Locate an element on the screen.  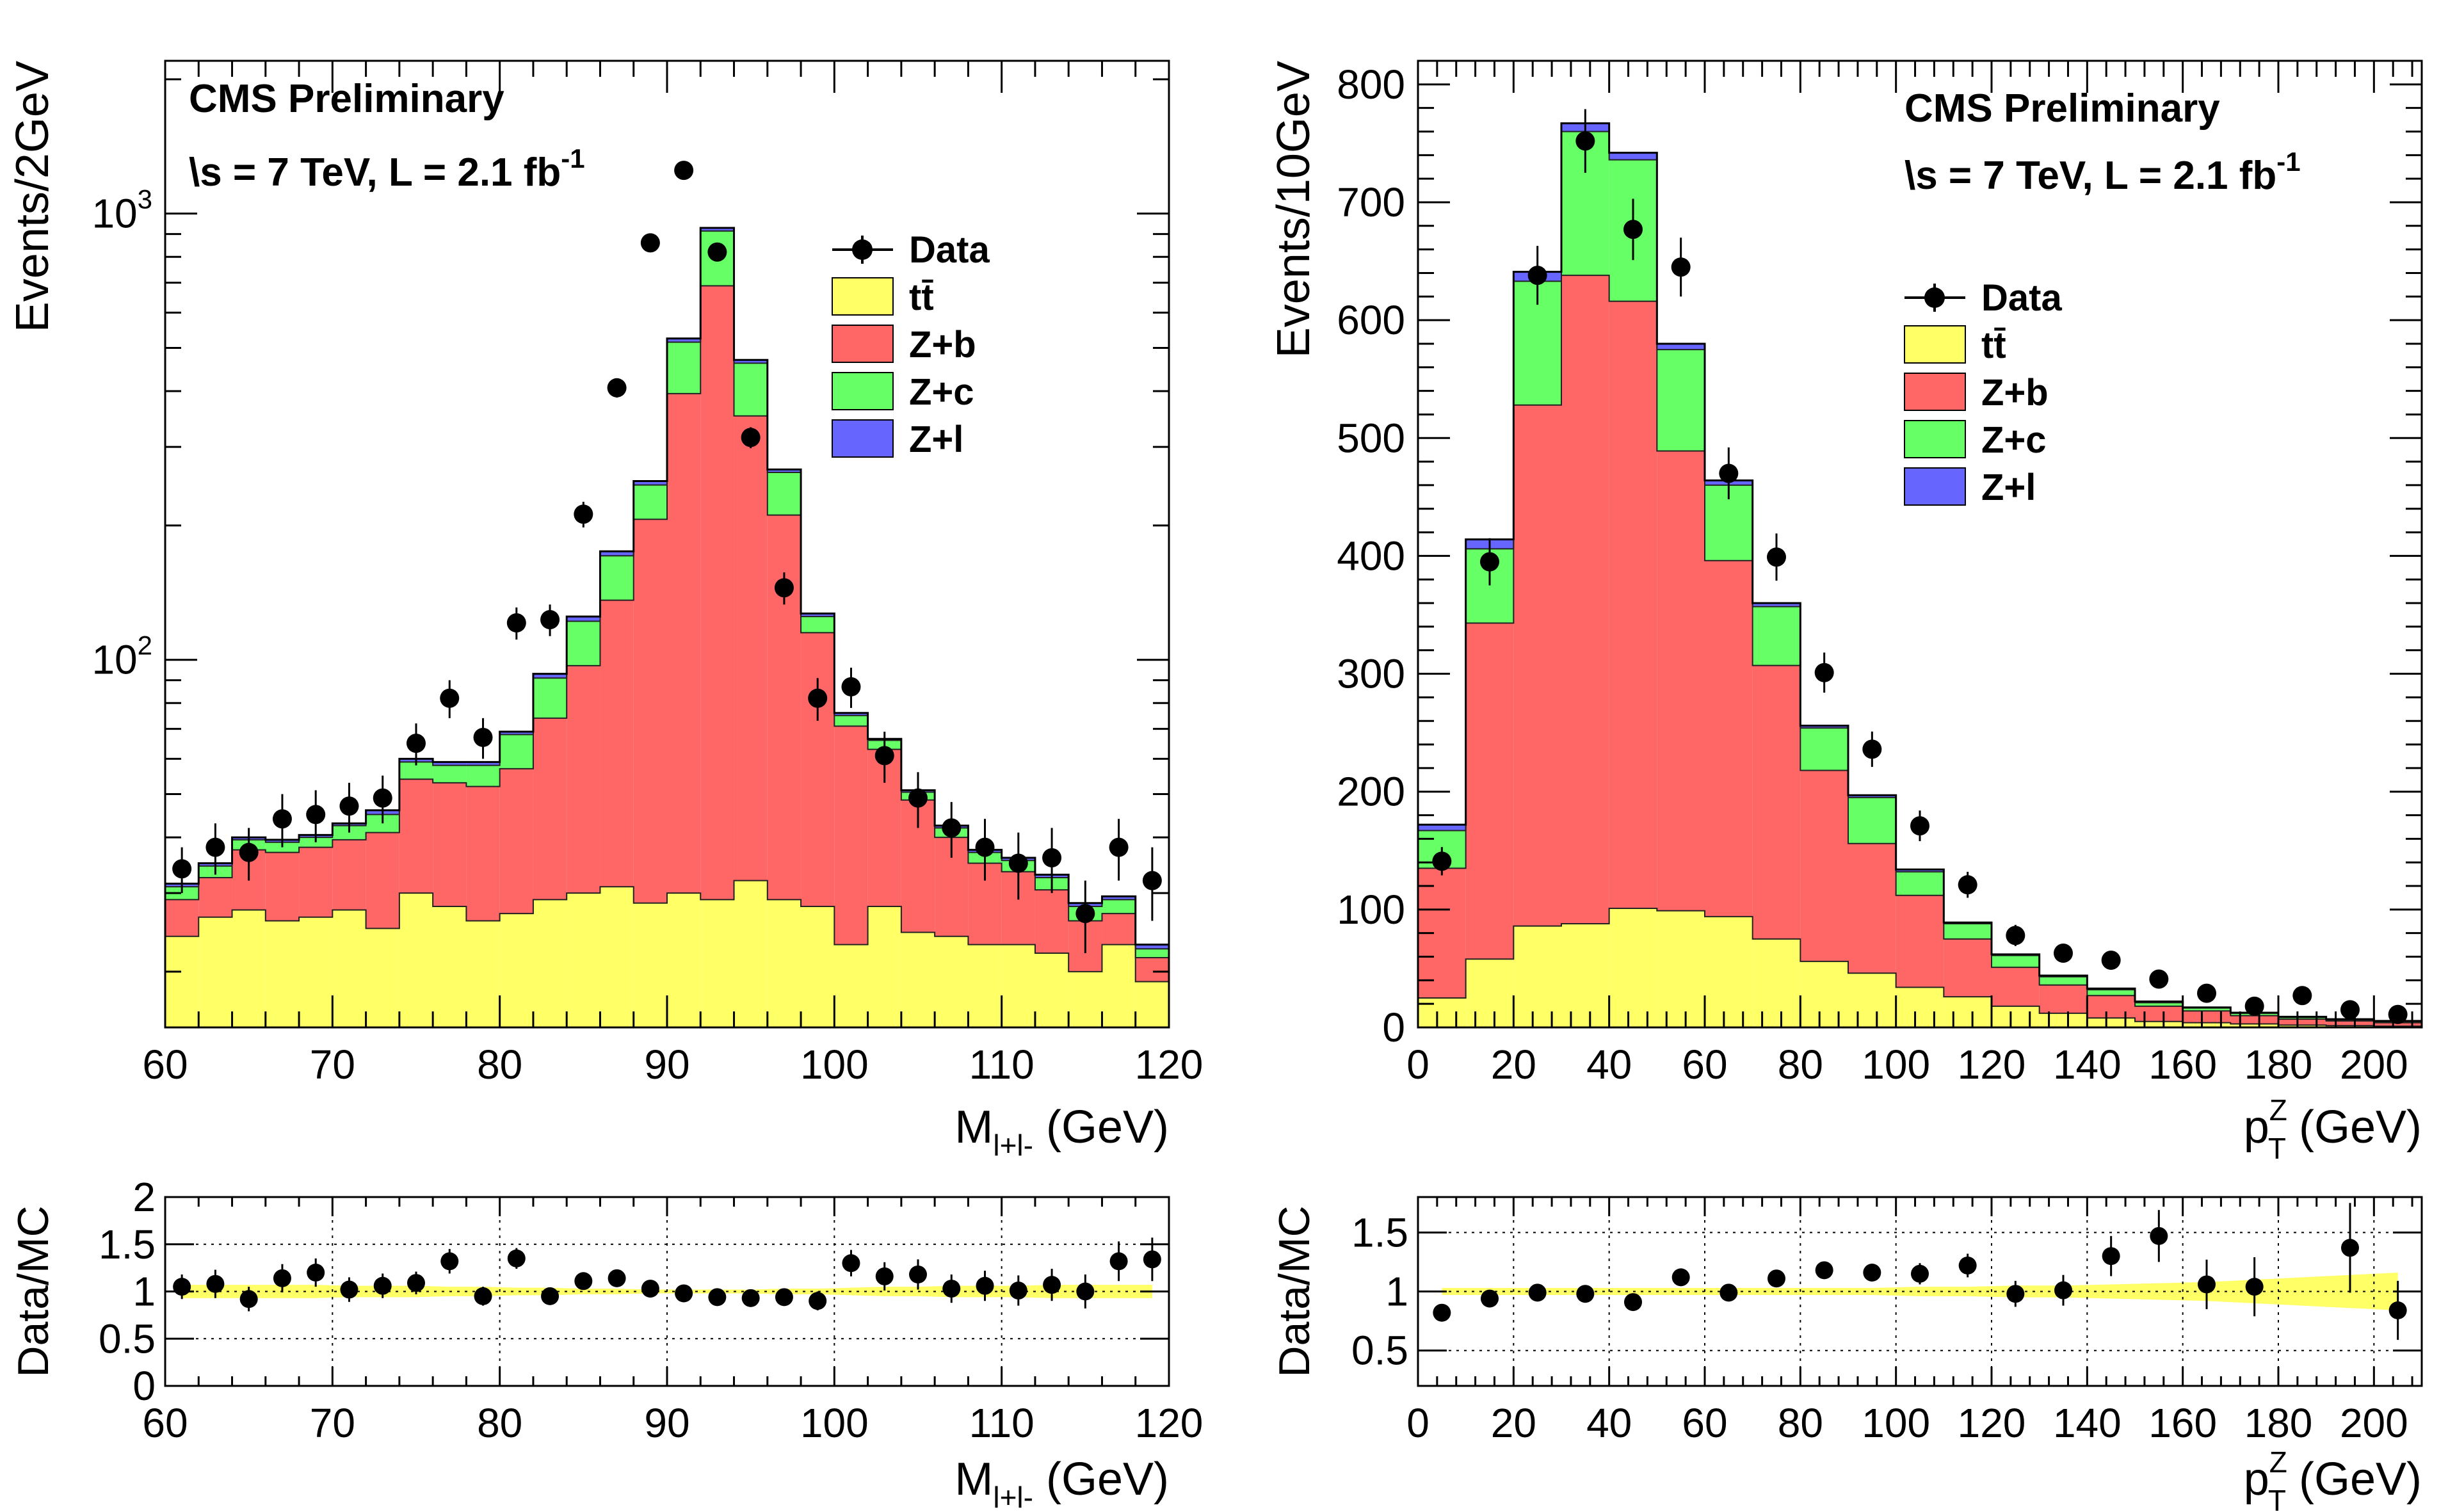
ratio-y-tick-label: 1.5 is located at coordinates (127, 1244).